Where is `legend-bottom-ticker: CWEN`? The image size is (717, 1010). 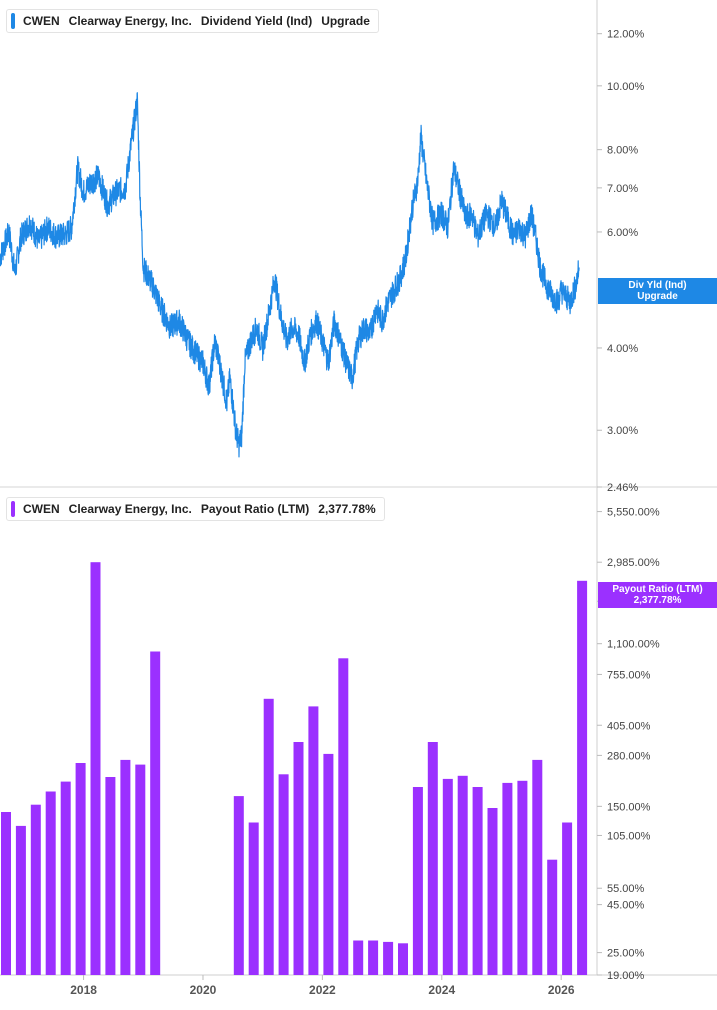
legend-bottom-ticker: CWEN is located at coordinates (41, 509).